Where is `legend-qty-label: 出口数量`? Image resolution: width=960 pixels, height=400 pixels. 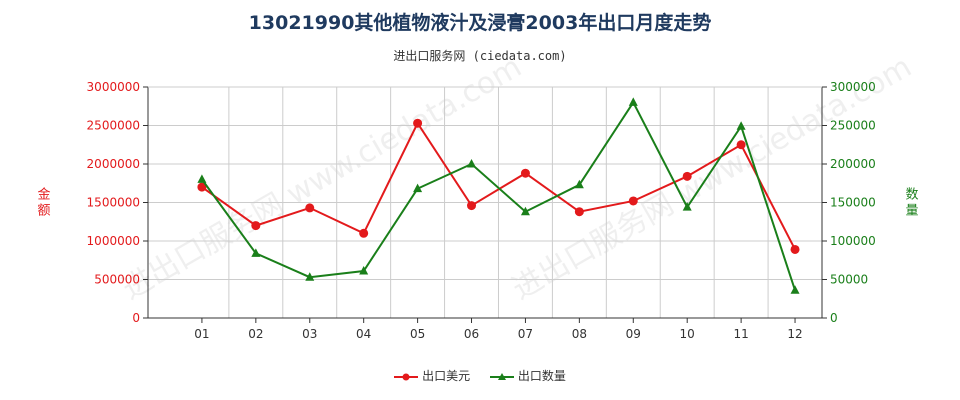 legend-qty-label: 出口数量 is located at coordinates (541, 376).